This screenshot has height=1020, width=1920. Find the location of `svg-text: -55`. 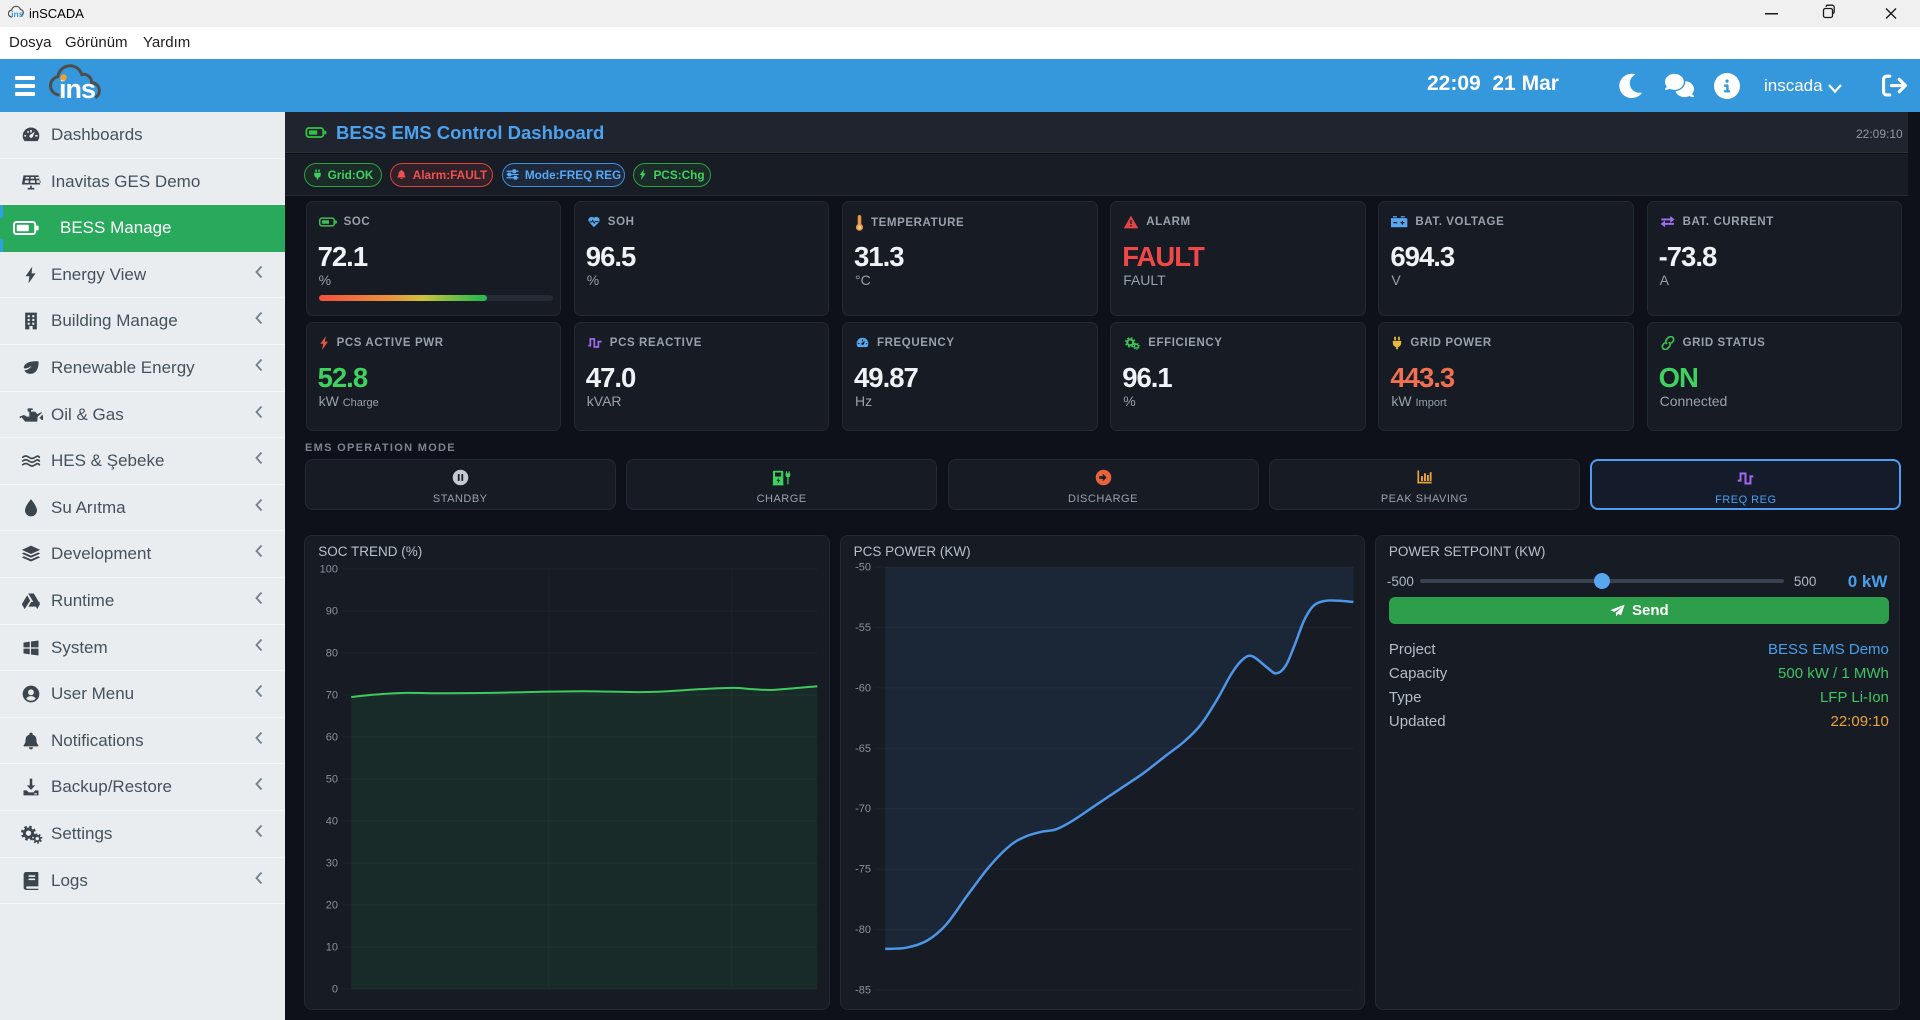

svg-text: -55 is located at coordinates (863, 628).